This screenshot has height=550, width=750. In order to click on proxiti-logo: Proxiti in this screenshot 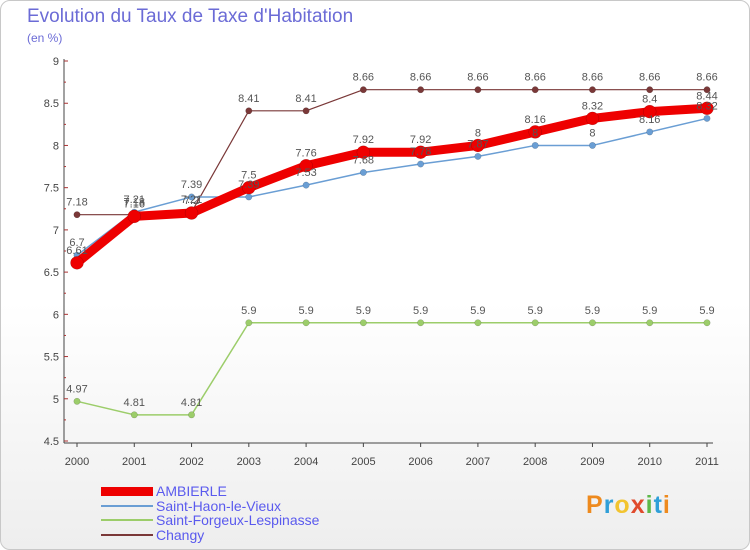, I will do `click(628, 505)`.